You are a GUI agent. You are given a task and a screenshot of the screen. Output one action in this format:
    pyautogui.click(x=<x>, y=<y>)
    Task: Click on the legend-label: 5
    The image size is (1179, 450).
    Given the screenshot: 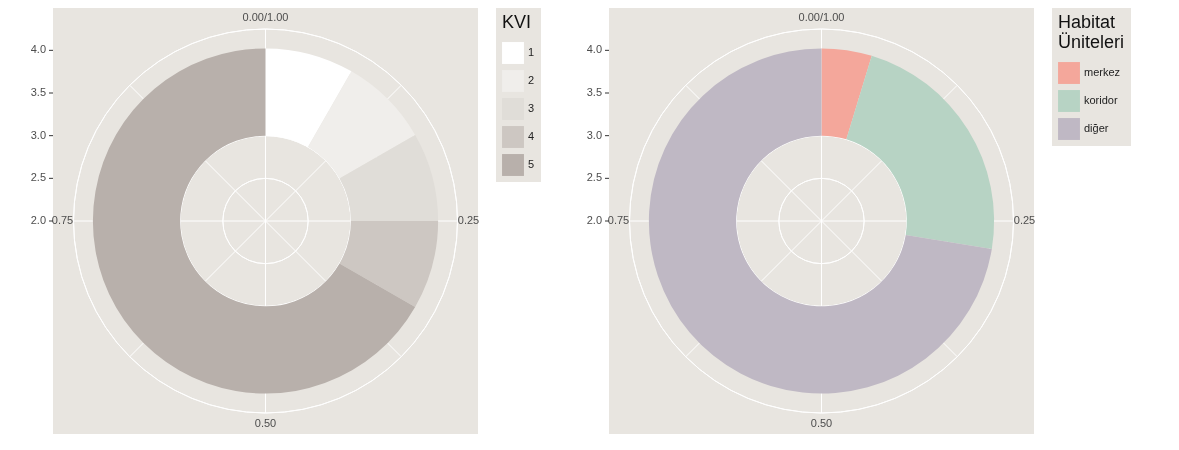 What is the action you would take?
    pyautogui.click(x=531, y=164)
    